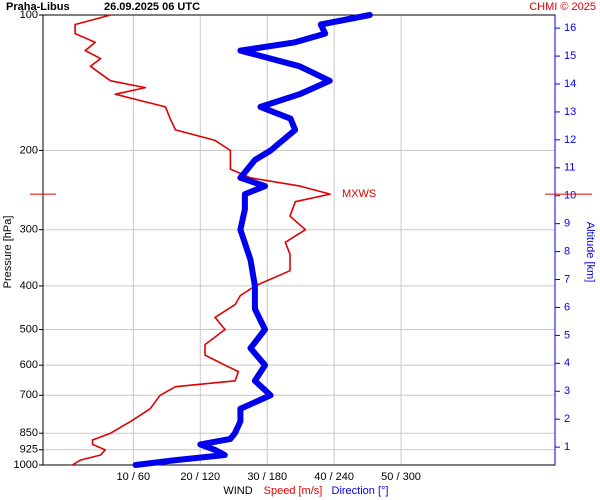  I want to click on y2-tick-label: 8, so click(567, 251).